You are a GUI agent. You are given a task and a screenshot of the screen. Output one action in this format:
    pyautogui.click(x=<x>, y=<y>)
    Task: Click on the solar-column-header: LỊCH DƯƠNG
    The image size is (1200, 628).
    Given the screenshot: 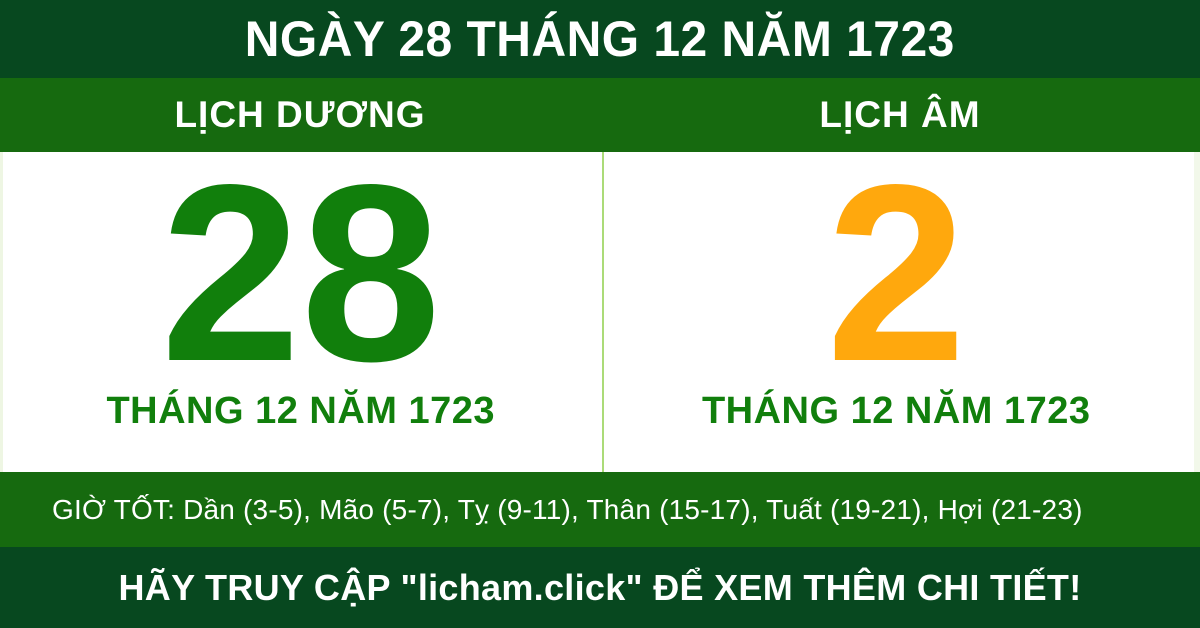 What is the action you would take?
    pyautogui.click(x=300, y=114)
    